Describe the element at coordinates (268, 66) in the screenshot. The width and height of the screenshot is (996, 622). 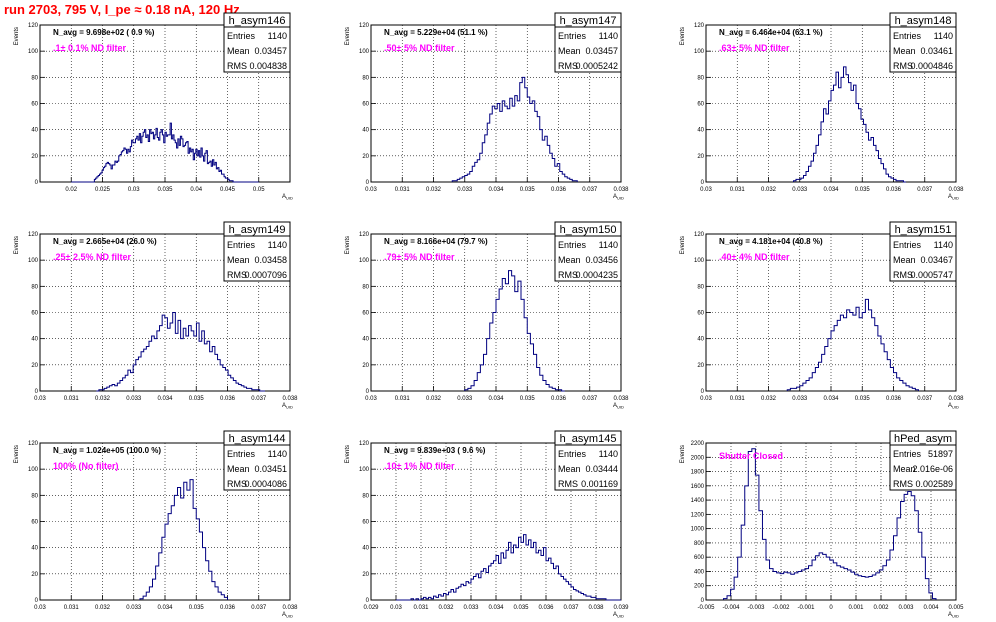
I see `stats-value: 0.004838` at that location.